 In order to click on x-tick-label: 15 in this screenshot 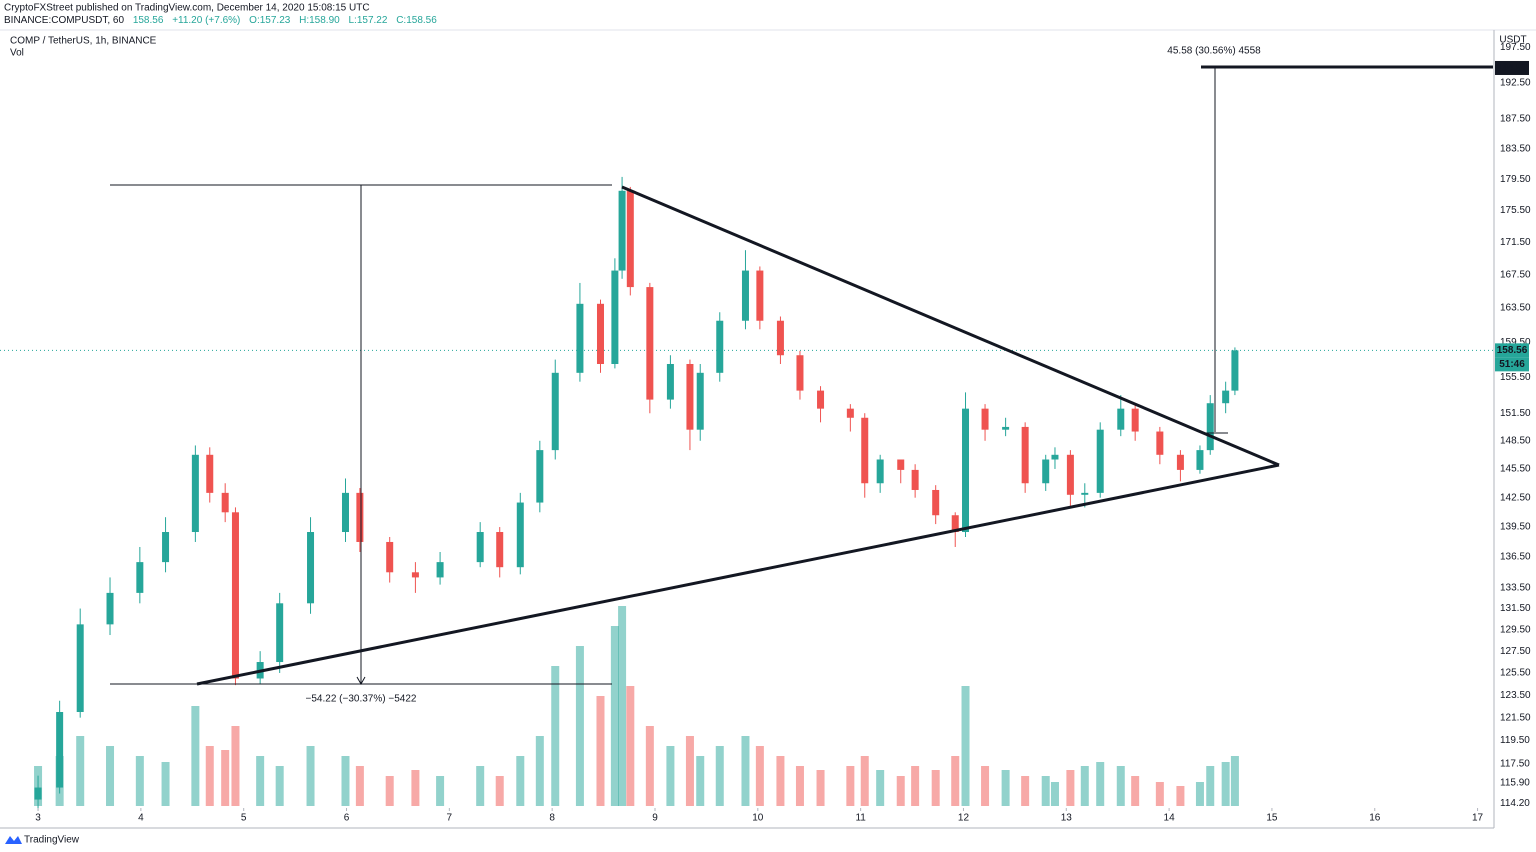, I will do `click(1272, 818)`.